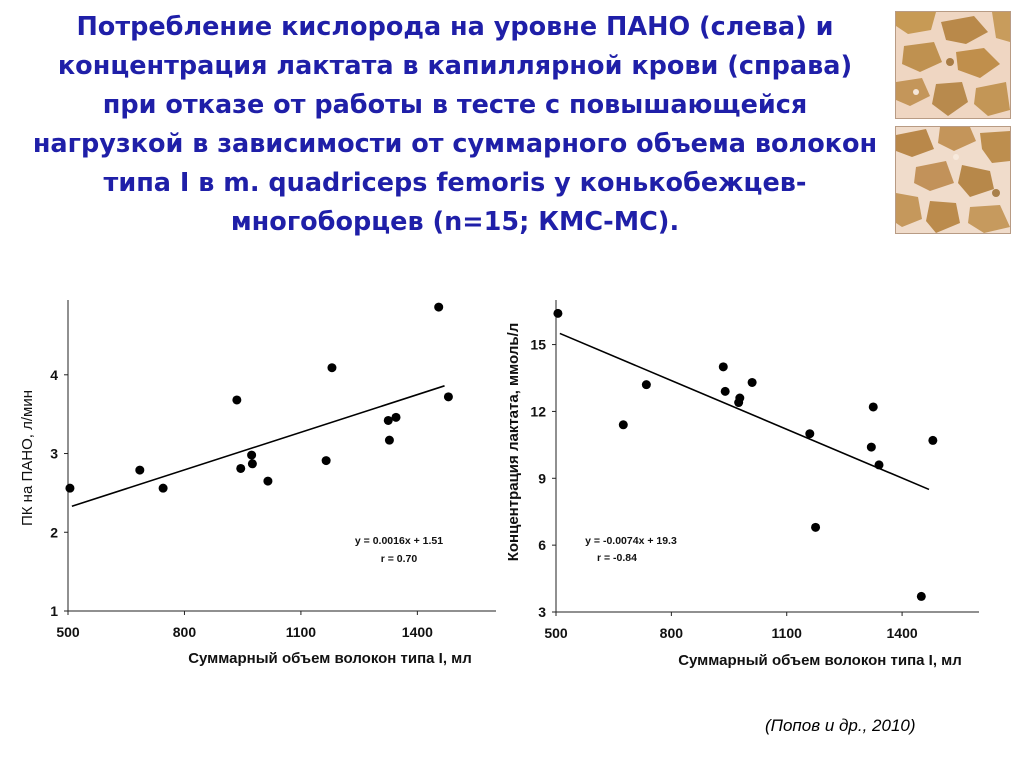 This screenshot has height=767, width=1024. I want to click on muscle-fiber-micrograph-bottom, so click(953, 180).